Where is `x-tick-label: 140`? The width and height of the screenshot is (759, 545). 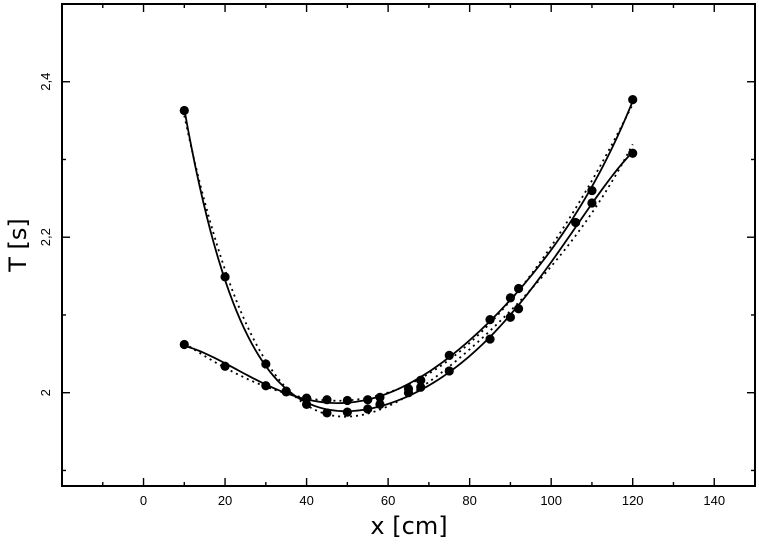
x-tick-label: 140 is located at coordinates (714, 500).